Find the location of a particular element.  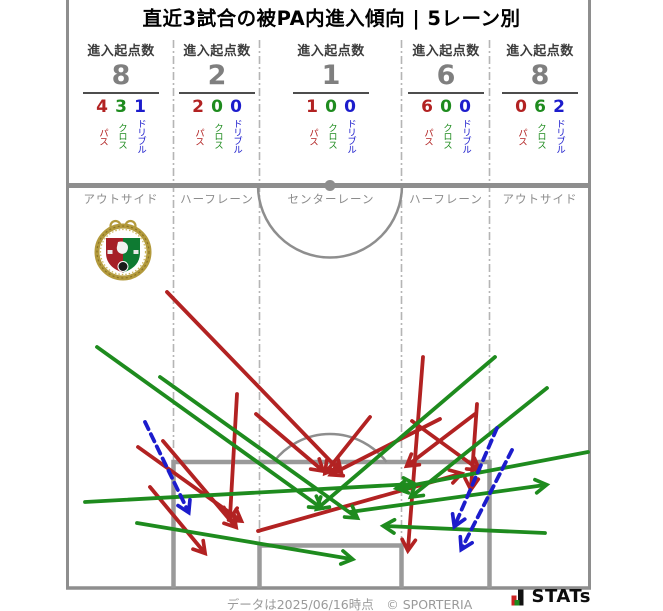

pass-count: 2 is located at coordinates (198, 107).